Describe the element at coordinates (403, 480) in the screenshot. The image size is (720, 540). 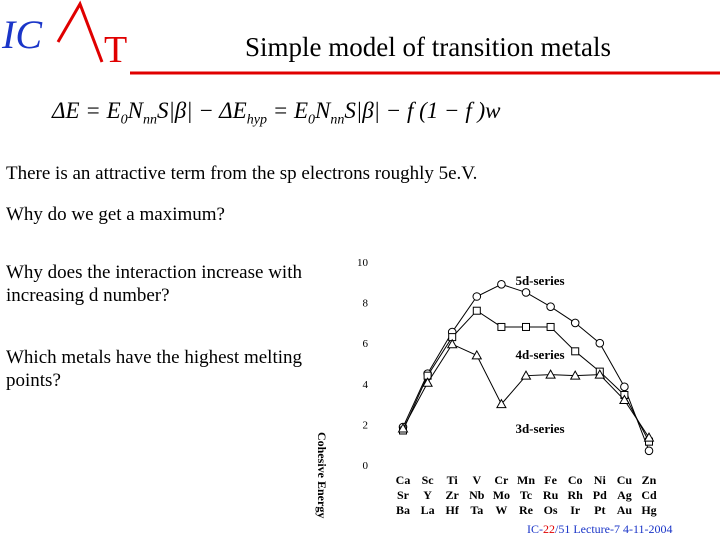
I see `x-tick-label: Ca` at that location.